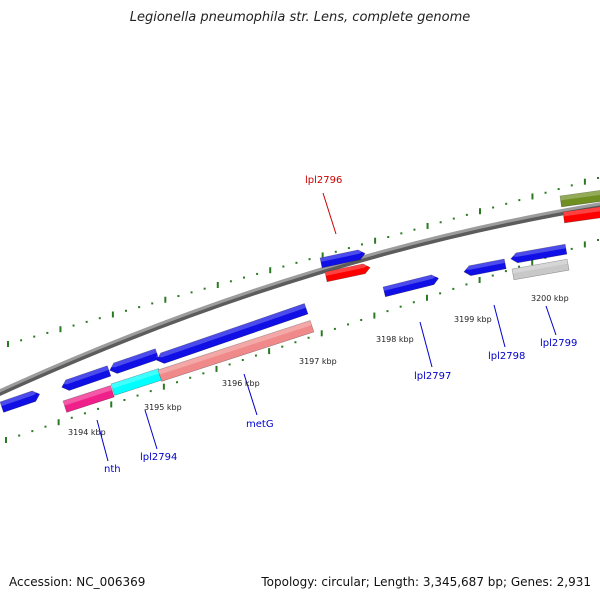 Image resolution: width=600 pixels, height=600 pixels. What do you see at coordinates (241, 383) in the screenshot?
I see `scale-label: 3196 kbp` at bounding box center [241, 383].